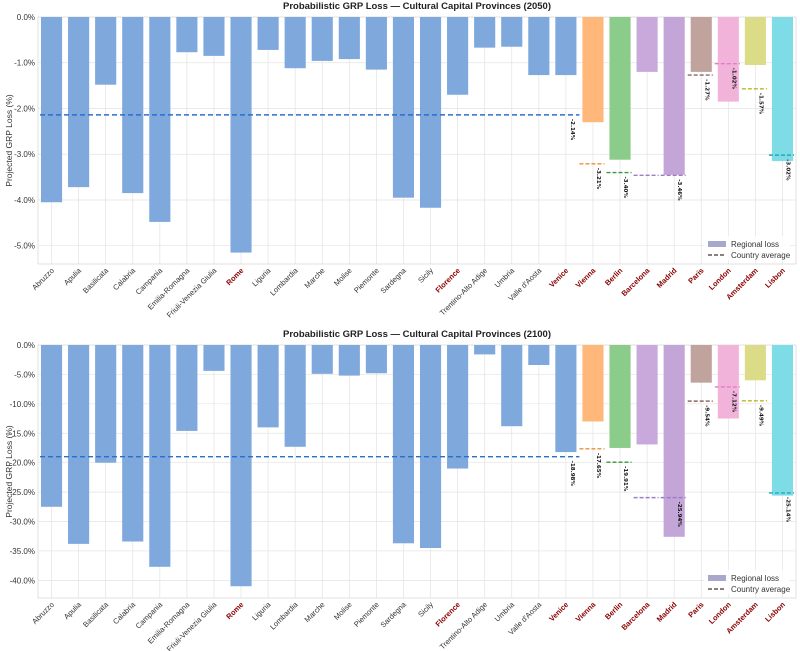 This screenshot has height=651, width=800. Describe the element at coordinates (22, 551) in the screenshot. I see `y-tick-label: -35.0%` at that location.